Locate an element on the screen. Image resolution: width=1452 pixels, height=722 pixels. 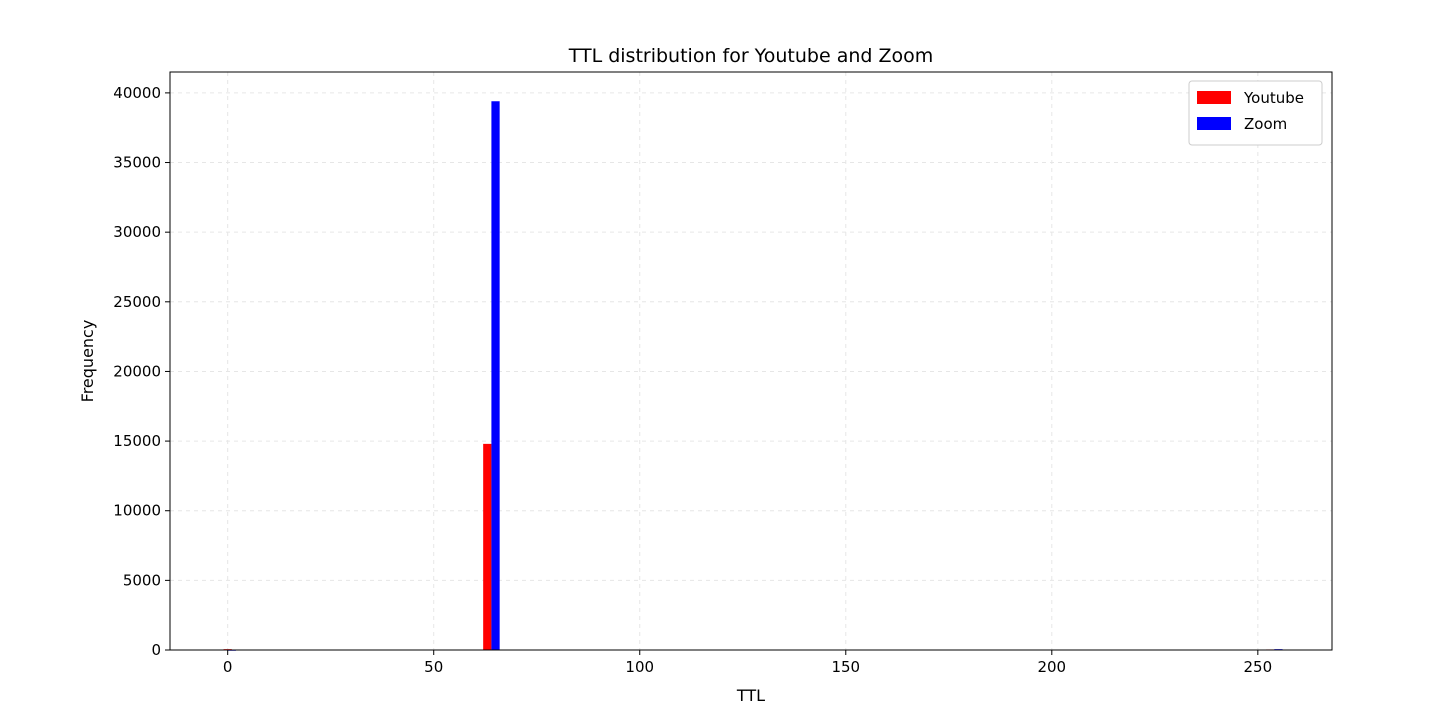
y-axis-label: Frequency is located at coordinates (87, 361).